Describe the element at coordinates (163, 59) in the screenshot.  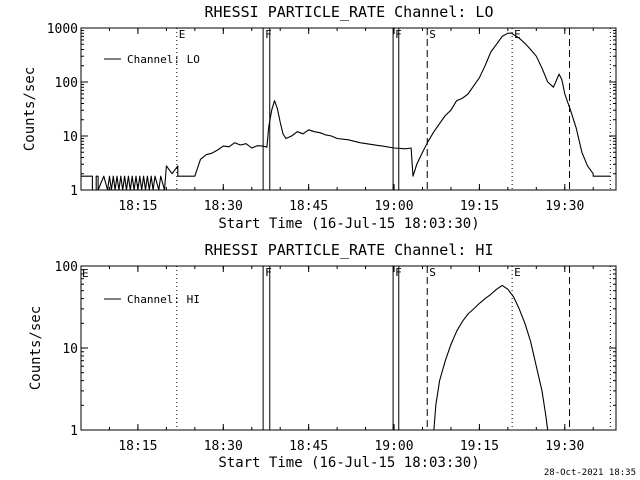
I see `legend-label-lo: Channel: LO` at that location.